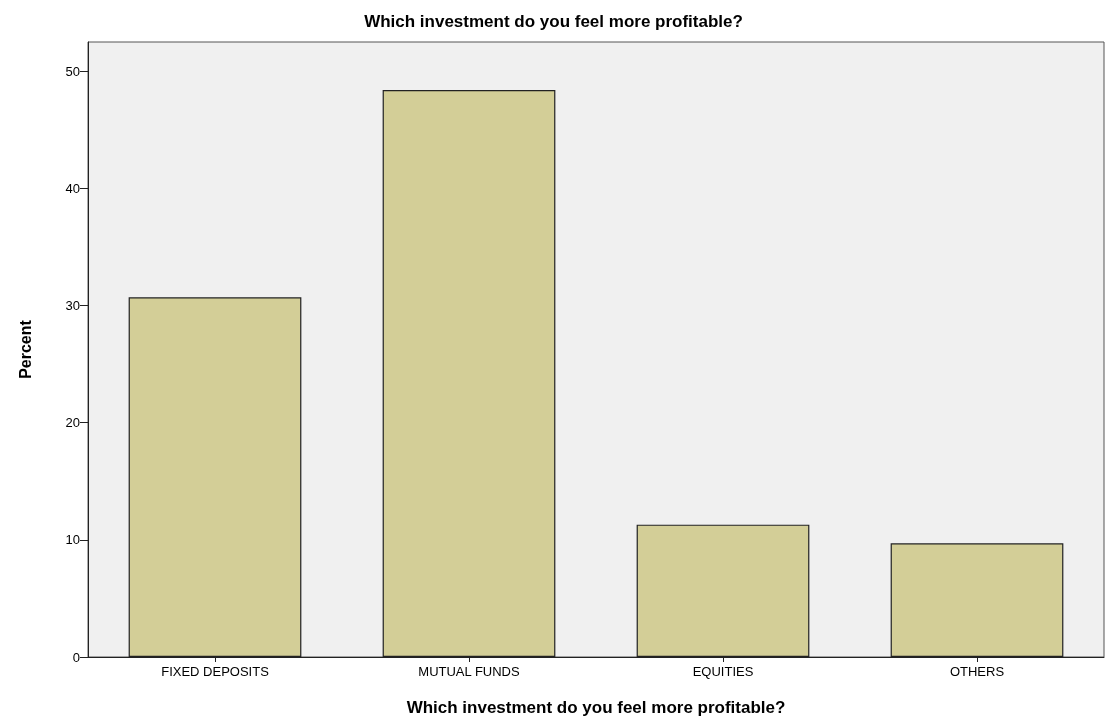 This screenshot has width=1107, height=727. I want to click on y-axis-title: Percent, so click(25, 349).